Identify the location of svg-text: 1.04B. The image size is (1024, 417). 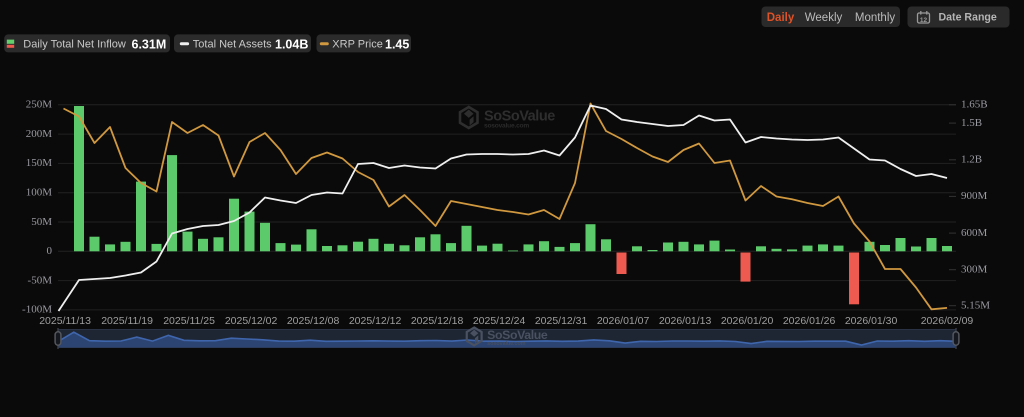
(291, 45).